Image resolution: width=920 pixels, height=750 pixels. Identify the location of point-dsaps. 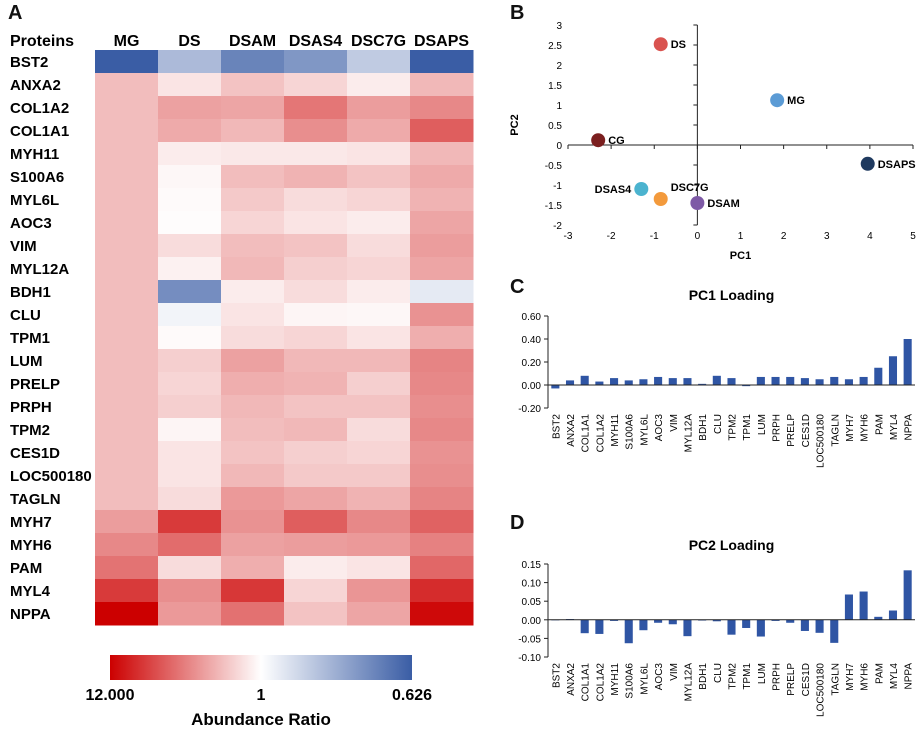
(867, 163).